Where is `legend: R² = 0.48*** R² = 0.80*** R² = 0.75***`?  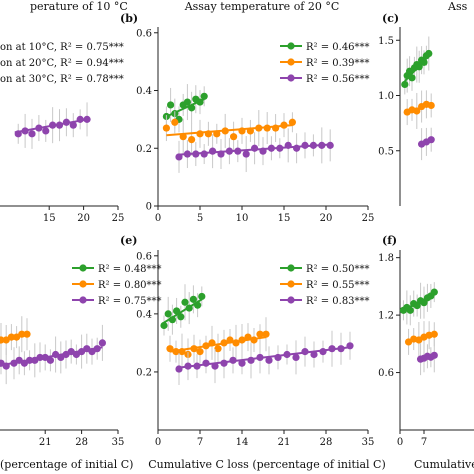
legend: R² = 0.48*** R² = 0.80*** R² = 0.75*** is located at coordinates (117, 285).